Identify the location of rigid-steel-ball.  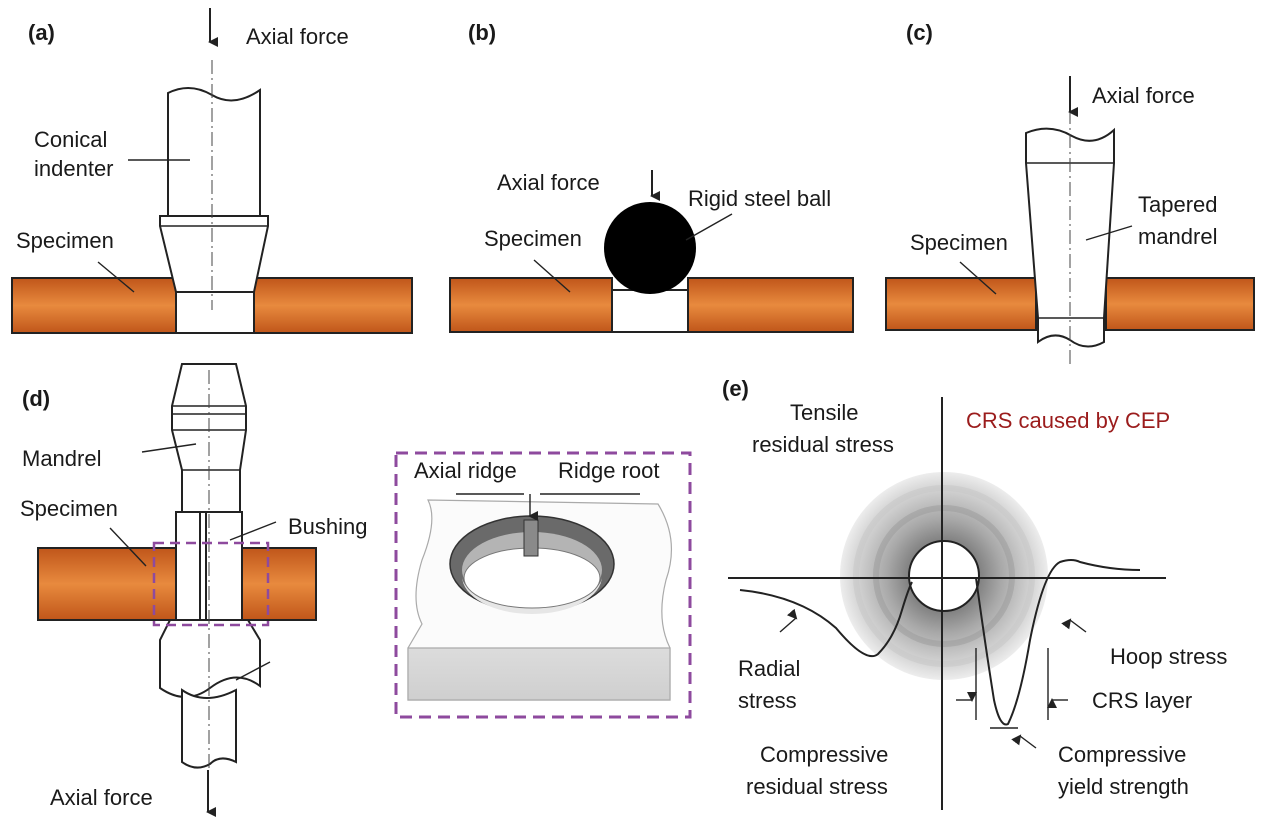
(650, 248).